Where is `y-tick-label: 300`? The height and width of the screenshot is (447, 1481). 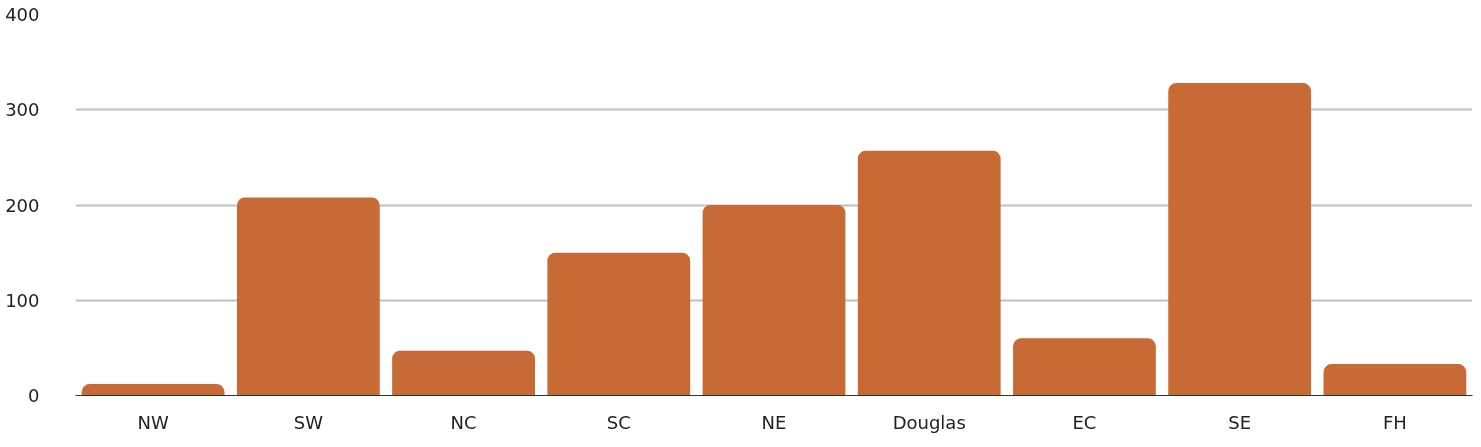 y-tick-label: 300 is located at coordinates (22, 110).